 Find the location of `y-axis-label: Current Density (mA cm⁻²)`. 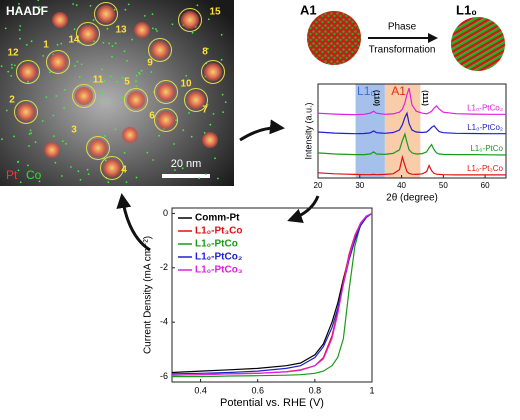

y-axis-label: Current Density (mA cm⁻²) is located at coordinates (148, 295).